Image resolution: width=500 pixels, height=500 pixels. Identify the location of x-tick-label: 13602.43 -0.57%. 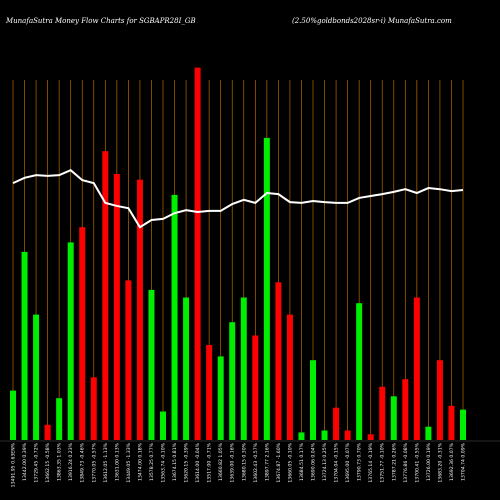
(256, 462).